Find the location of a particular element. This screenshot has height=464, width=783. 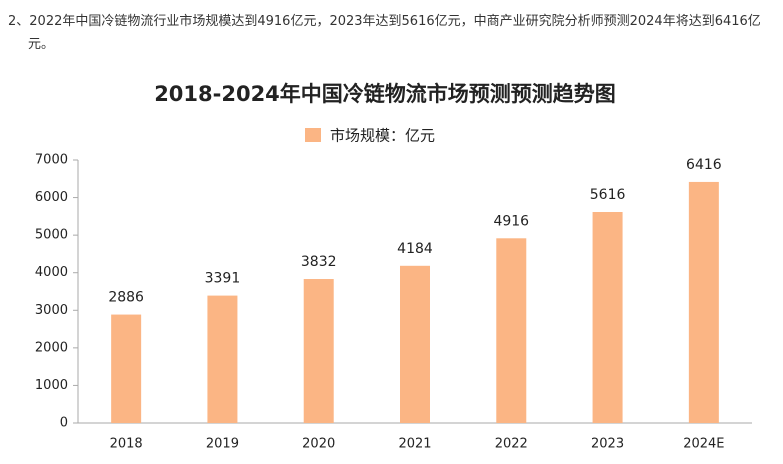

x-tick-label: 2019 is located at coordinates (222, 444).